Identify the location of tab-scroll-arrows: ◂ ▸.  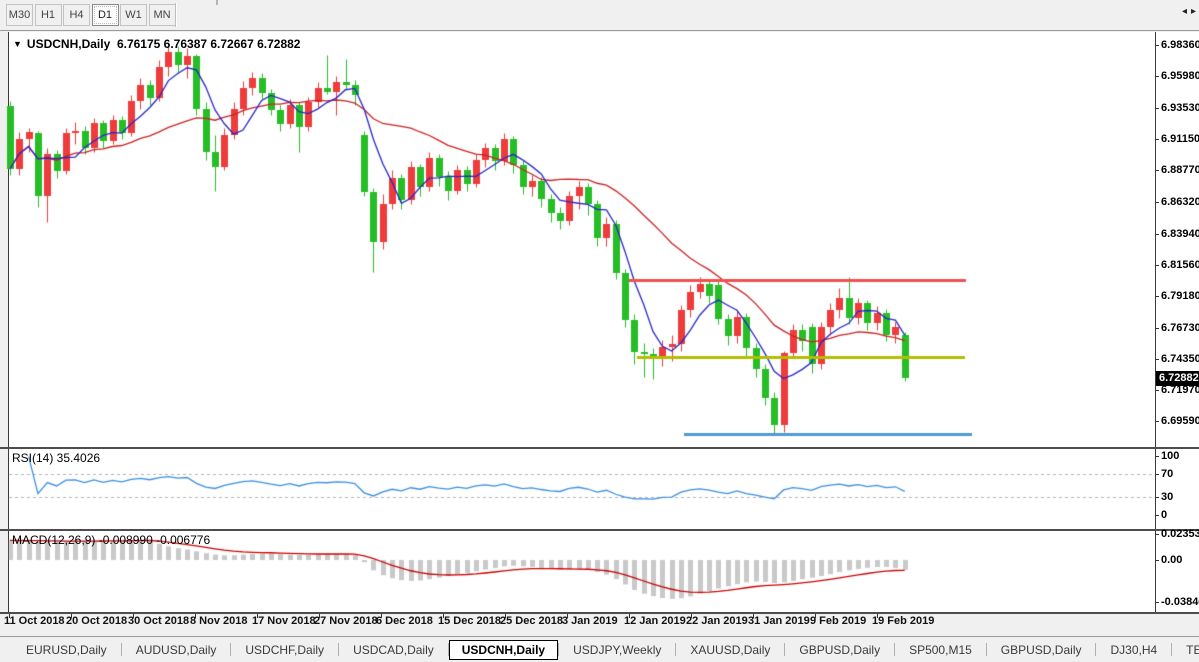
(1184, 11).